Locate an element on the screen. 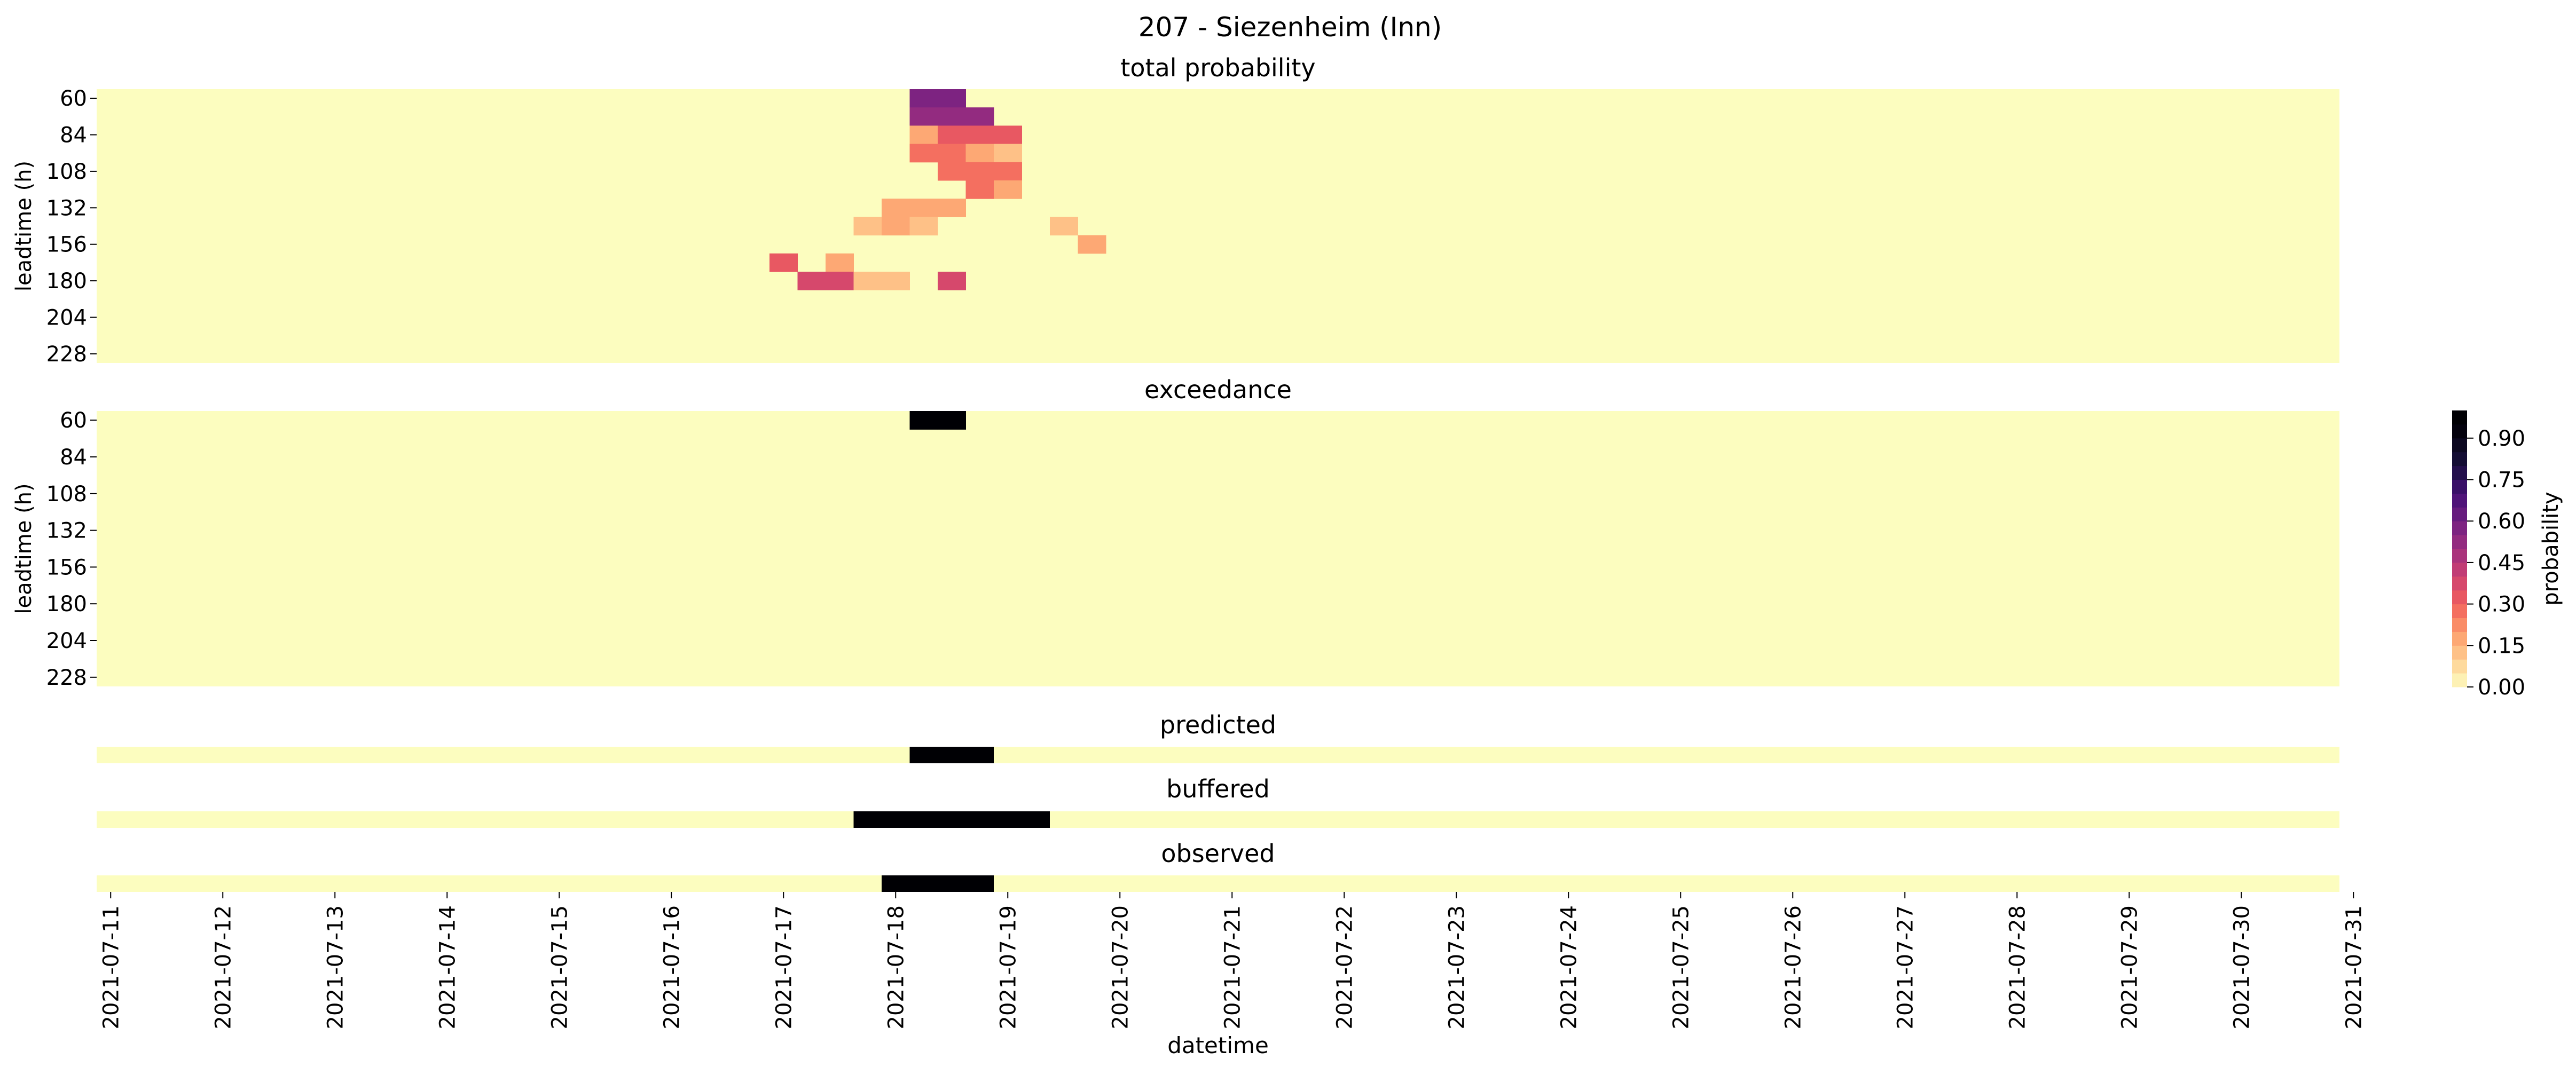  colorbar-label: probability is located at coordinates (2551, 548).